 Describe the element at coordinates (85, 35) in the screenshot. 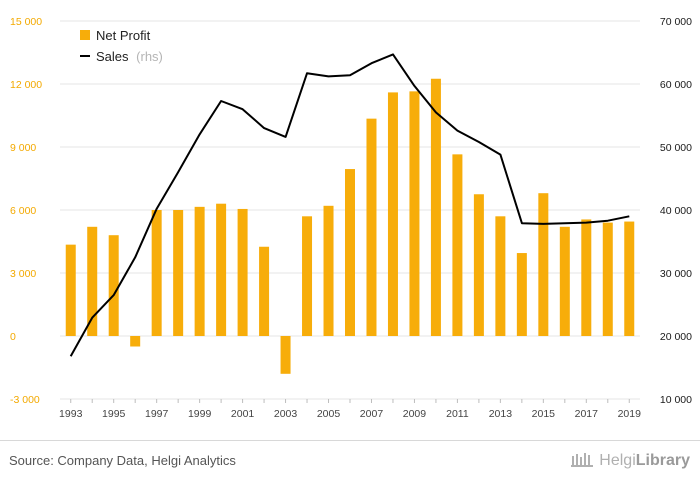

I see `legend-swatch-net-profit` at that location.